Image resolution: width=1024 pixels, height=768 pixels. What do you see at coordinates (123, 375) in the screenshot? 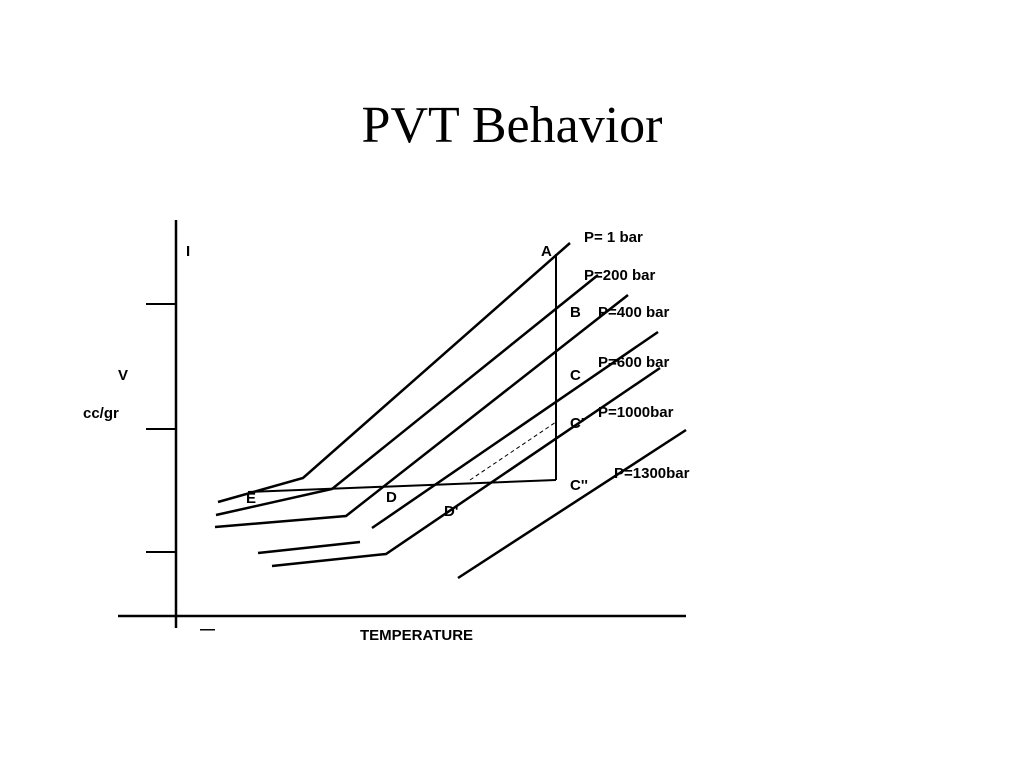
I see `y-axis-label: V` at bounding box center [123, 375].